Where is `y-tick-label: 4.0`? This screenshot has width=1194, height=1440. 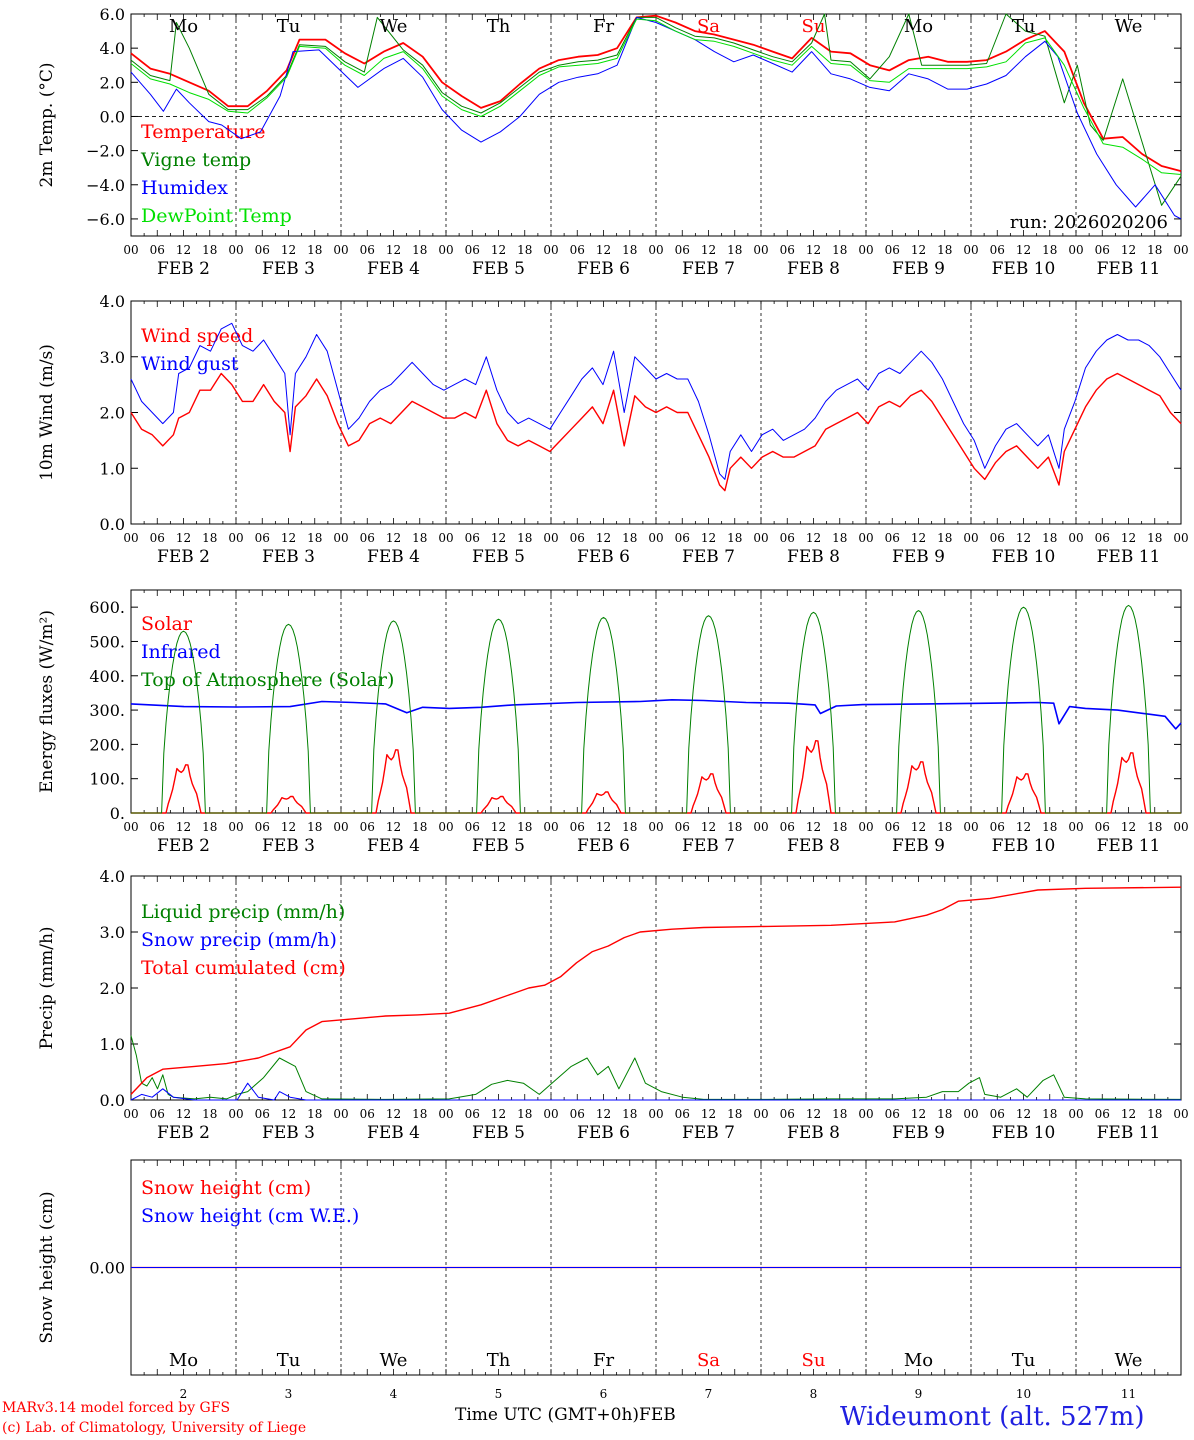
y-tick-label: 4.0 is located at coordinates (112, 301).